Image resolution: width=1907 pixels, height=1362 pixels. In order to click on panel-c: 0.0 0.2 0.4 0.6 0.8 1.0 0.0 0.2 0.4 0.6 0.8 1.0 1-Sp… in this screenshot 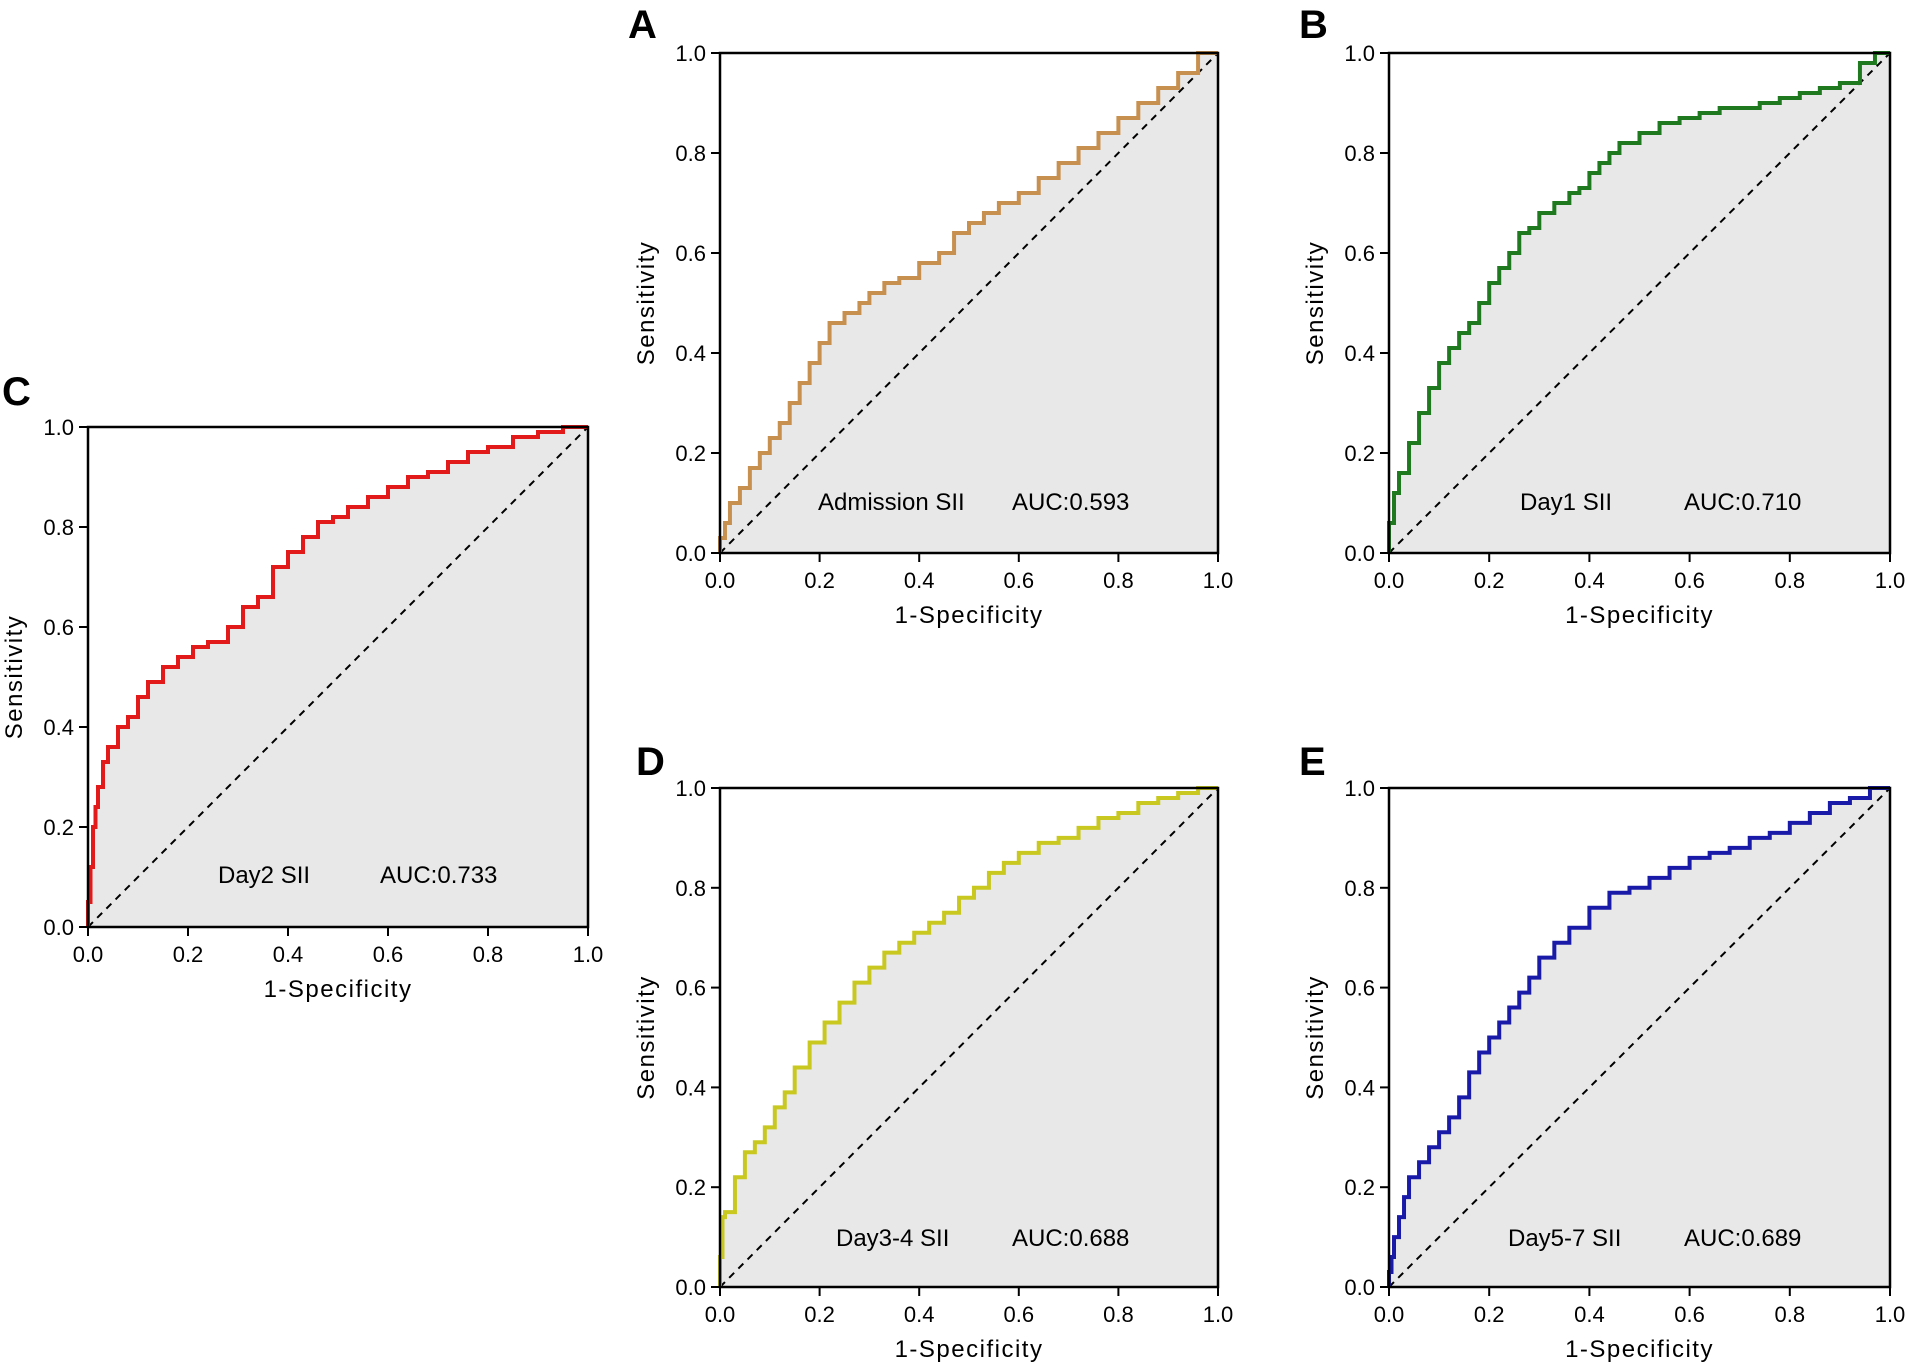, I will do `click(302, 686)`.